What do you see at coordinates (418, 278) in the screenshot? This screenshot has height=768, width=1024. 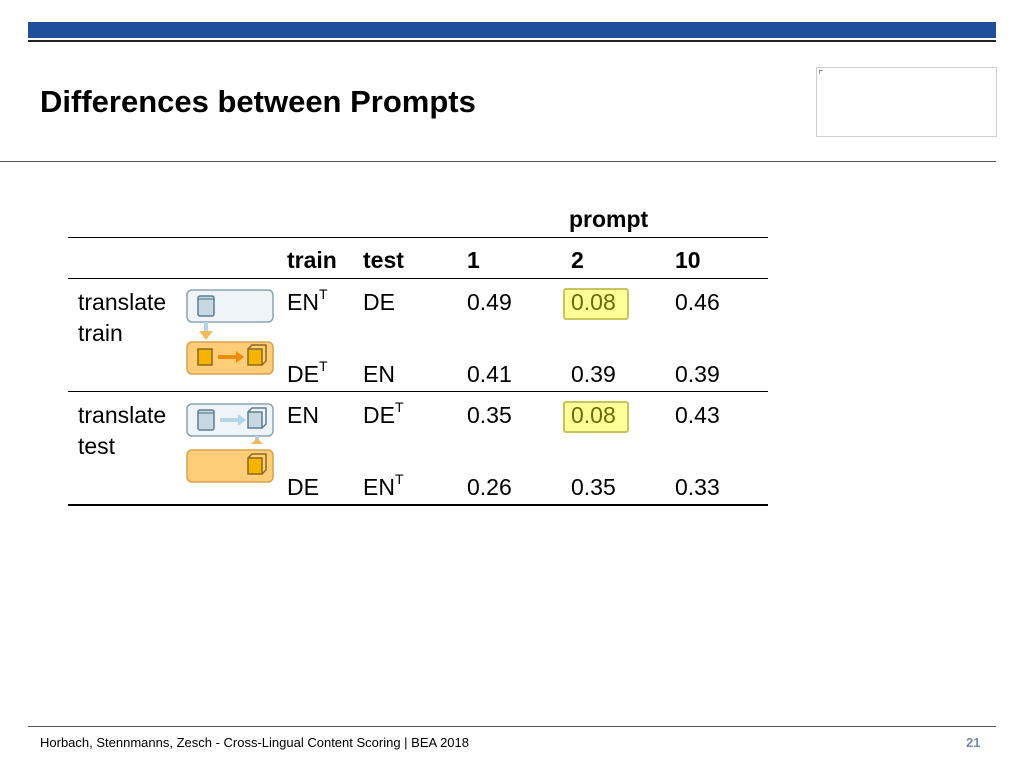 I see `table-rule-header` at bounding box center [418, 278].